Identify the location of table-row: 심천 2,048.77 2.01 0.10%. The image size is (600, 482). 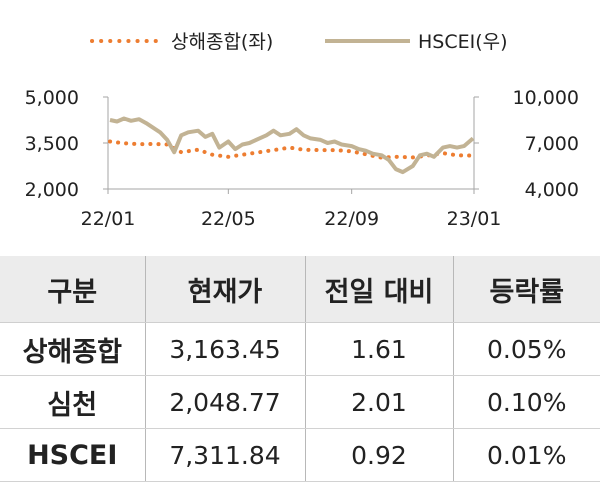
(300, 402).